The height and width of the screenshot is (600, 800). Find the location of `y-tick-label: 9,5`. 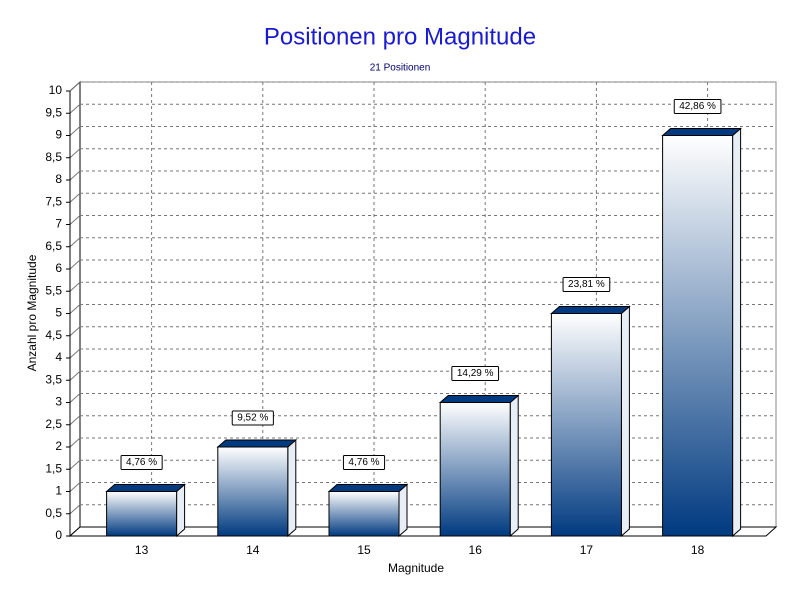

y-tick-label: 9,5 is located at coordinates (53, 112).